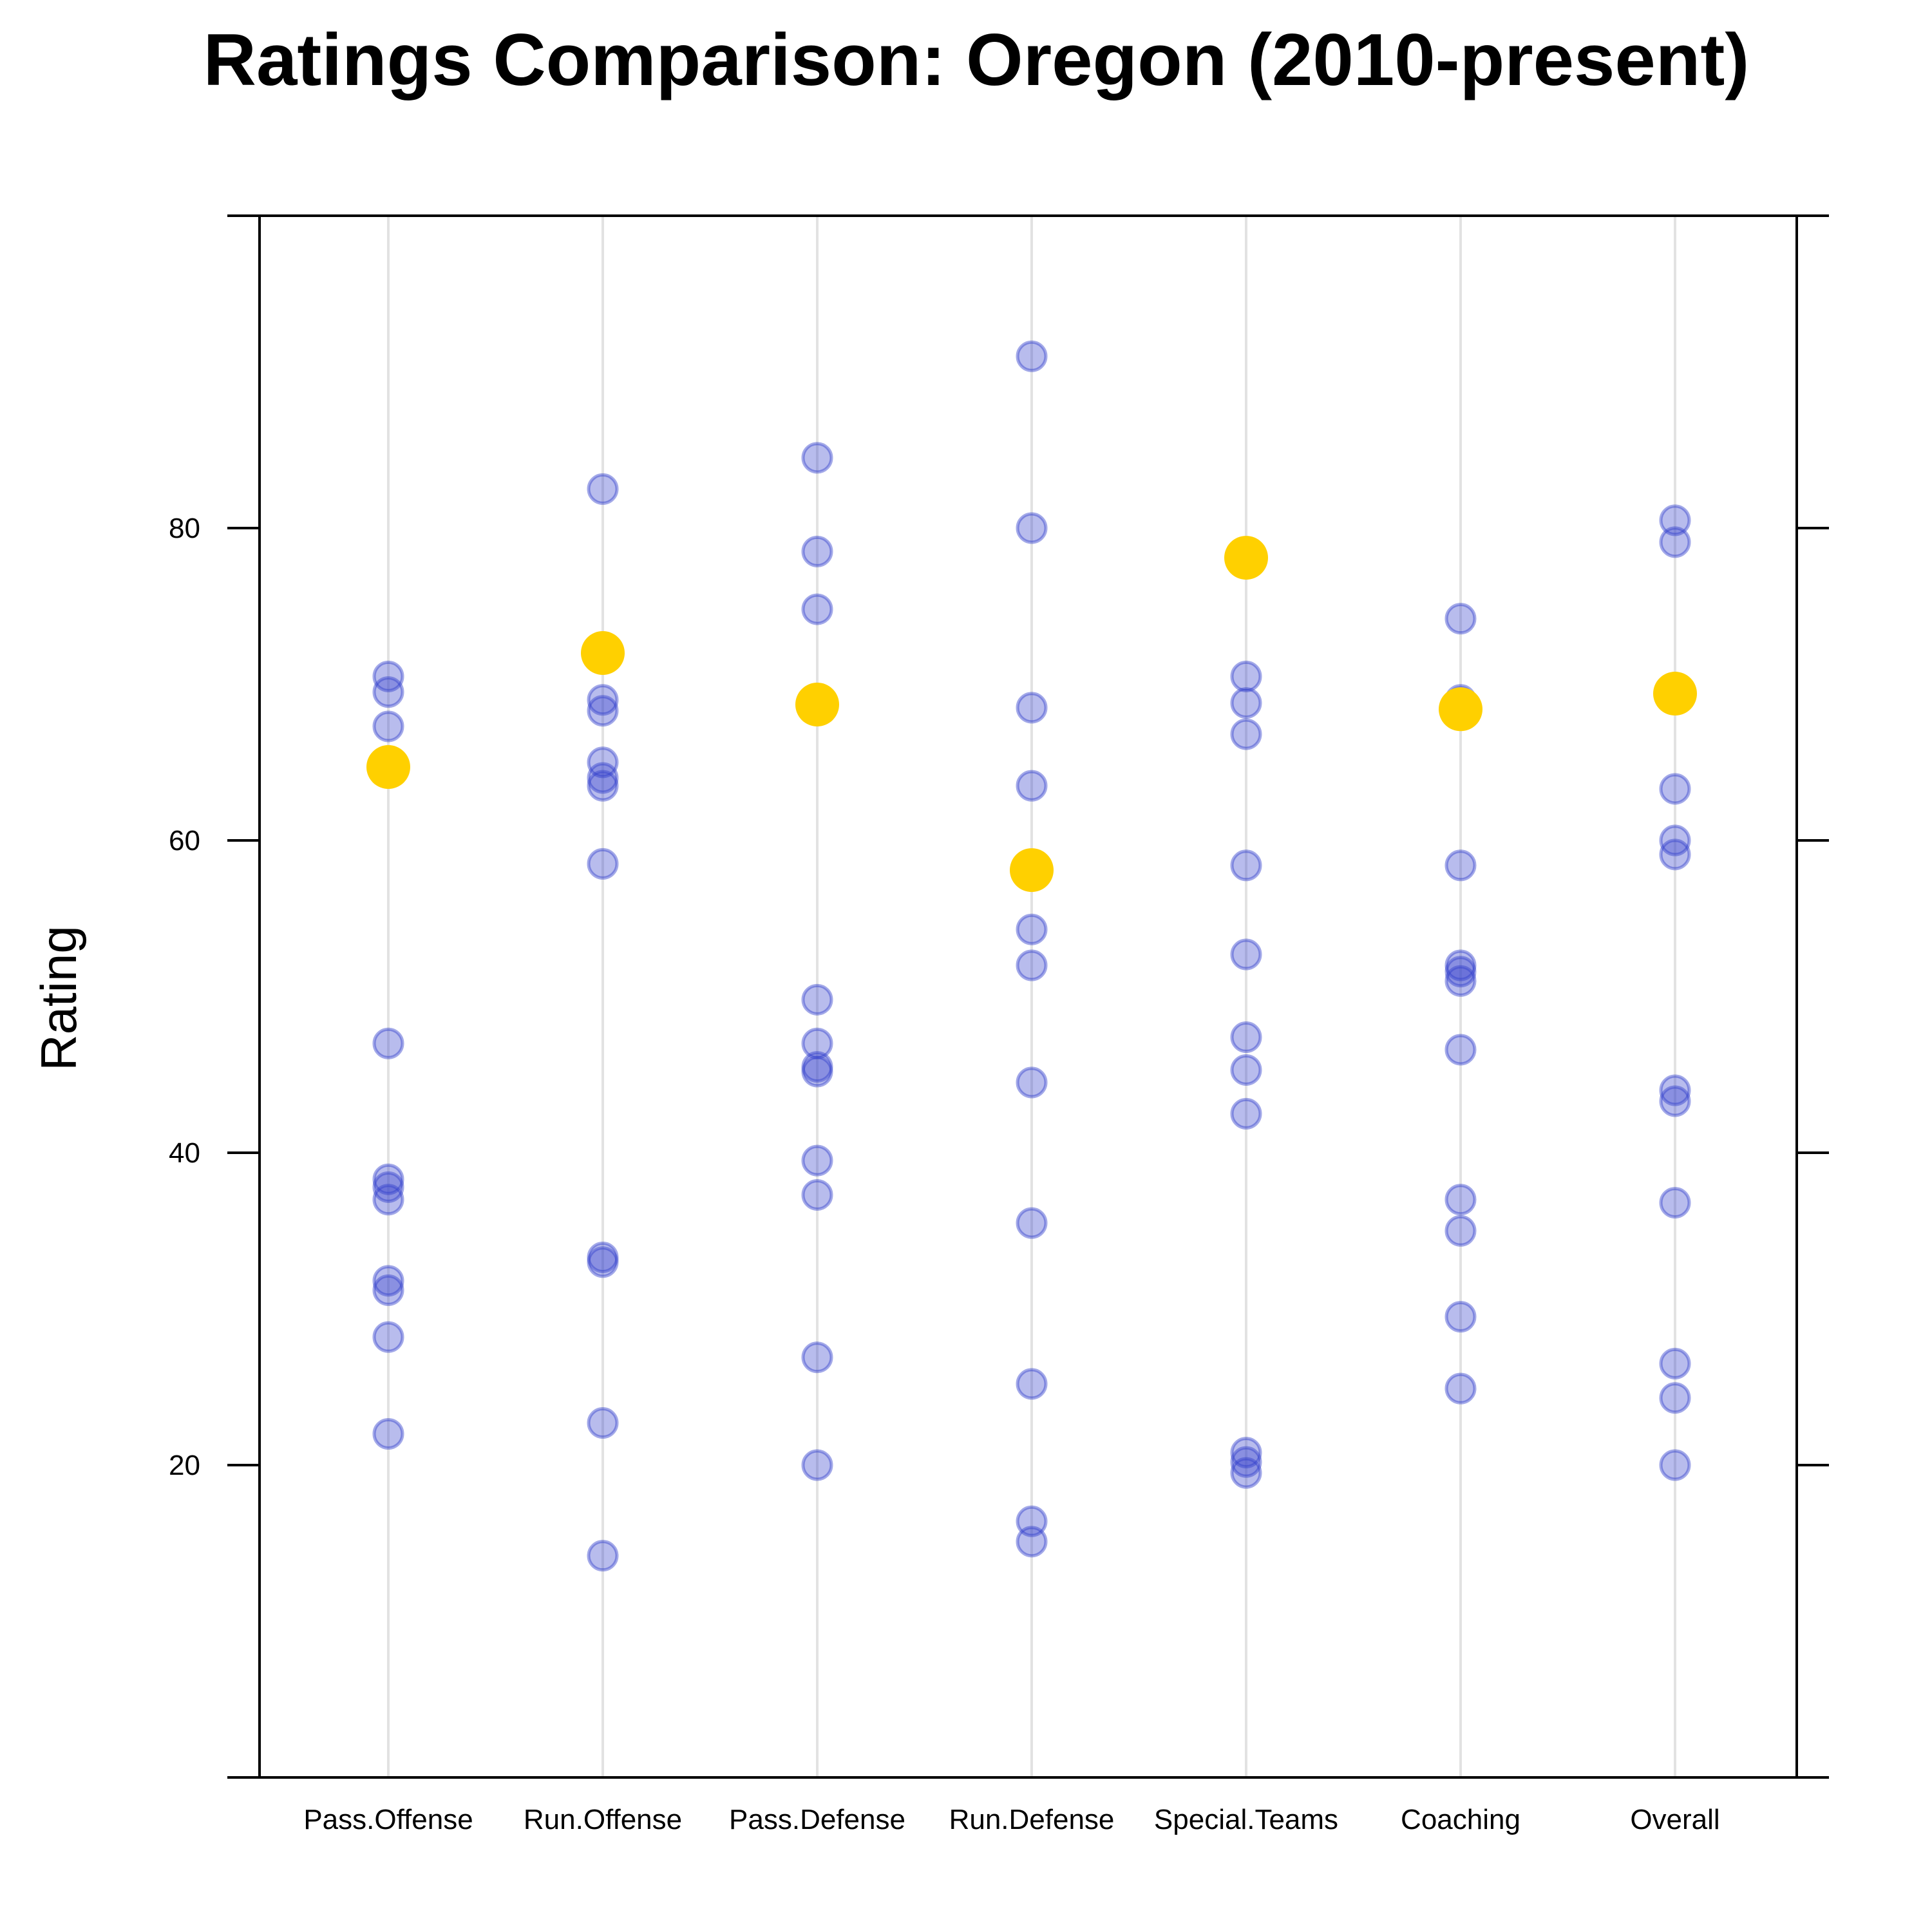 The image size is (1932, 1932). Describe the element at coordinates (603, 1820) in the screenshot. I see `x-category-label-run-offense: Run.Offense` at that location.